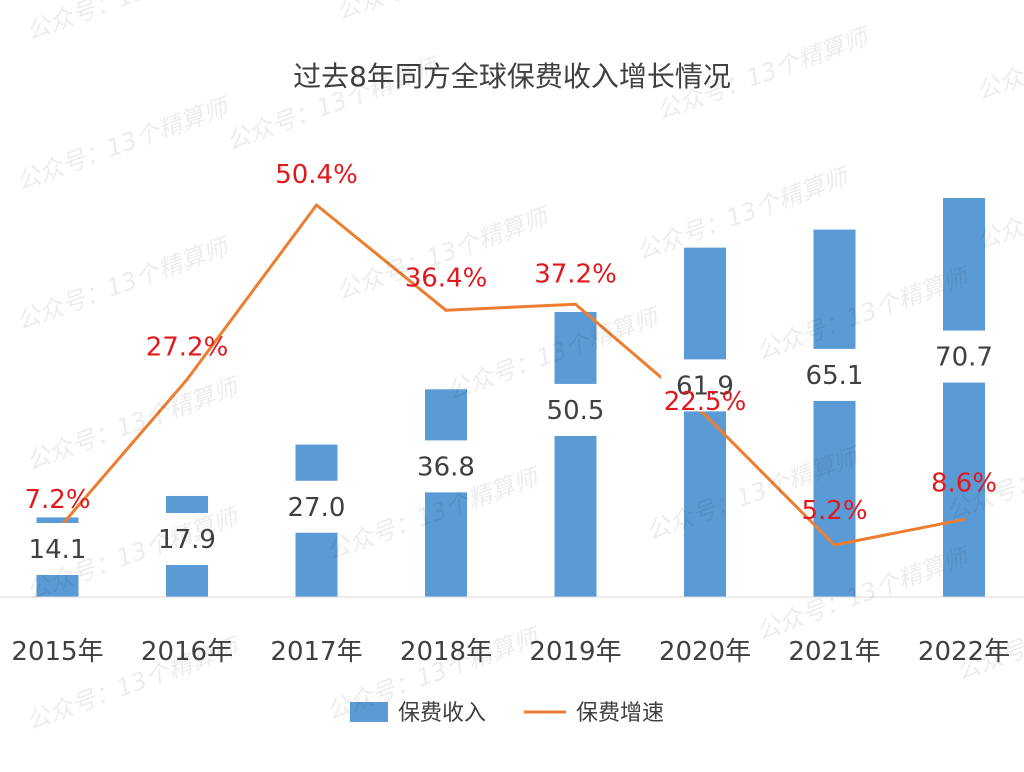  What do you see at coordinates (446, 278) in the screenshot?
I see `rate-value-label-3: 36.4%` at bounding box center [446, 278].